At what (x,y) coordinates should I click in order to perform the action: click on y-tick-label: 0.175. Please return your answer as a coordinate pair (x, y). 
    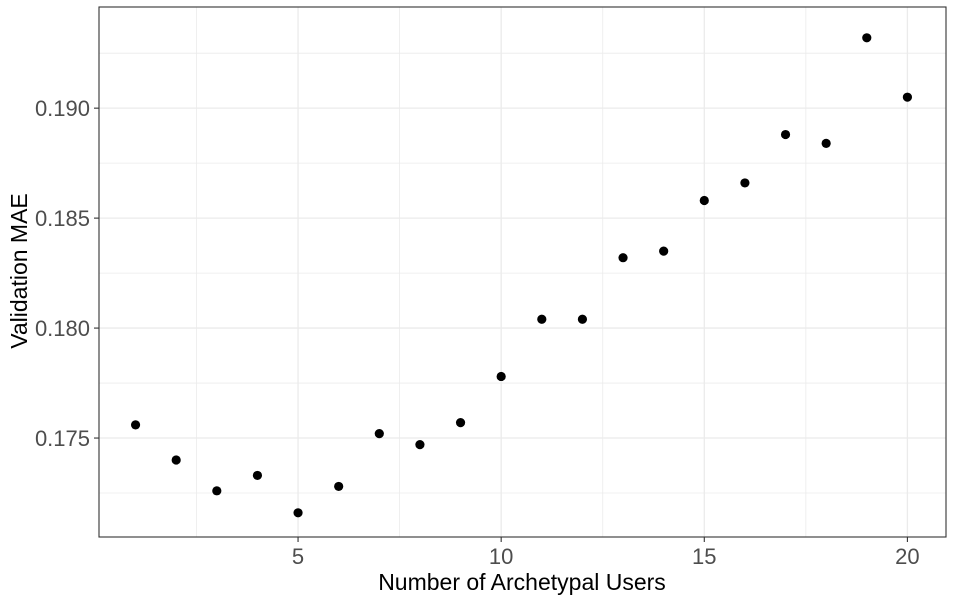
    Looking at the image, I should click on (62, 438).